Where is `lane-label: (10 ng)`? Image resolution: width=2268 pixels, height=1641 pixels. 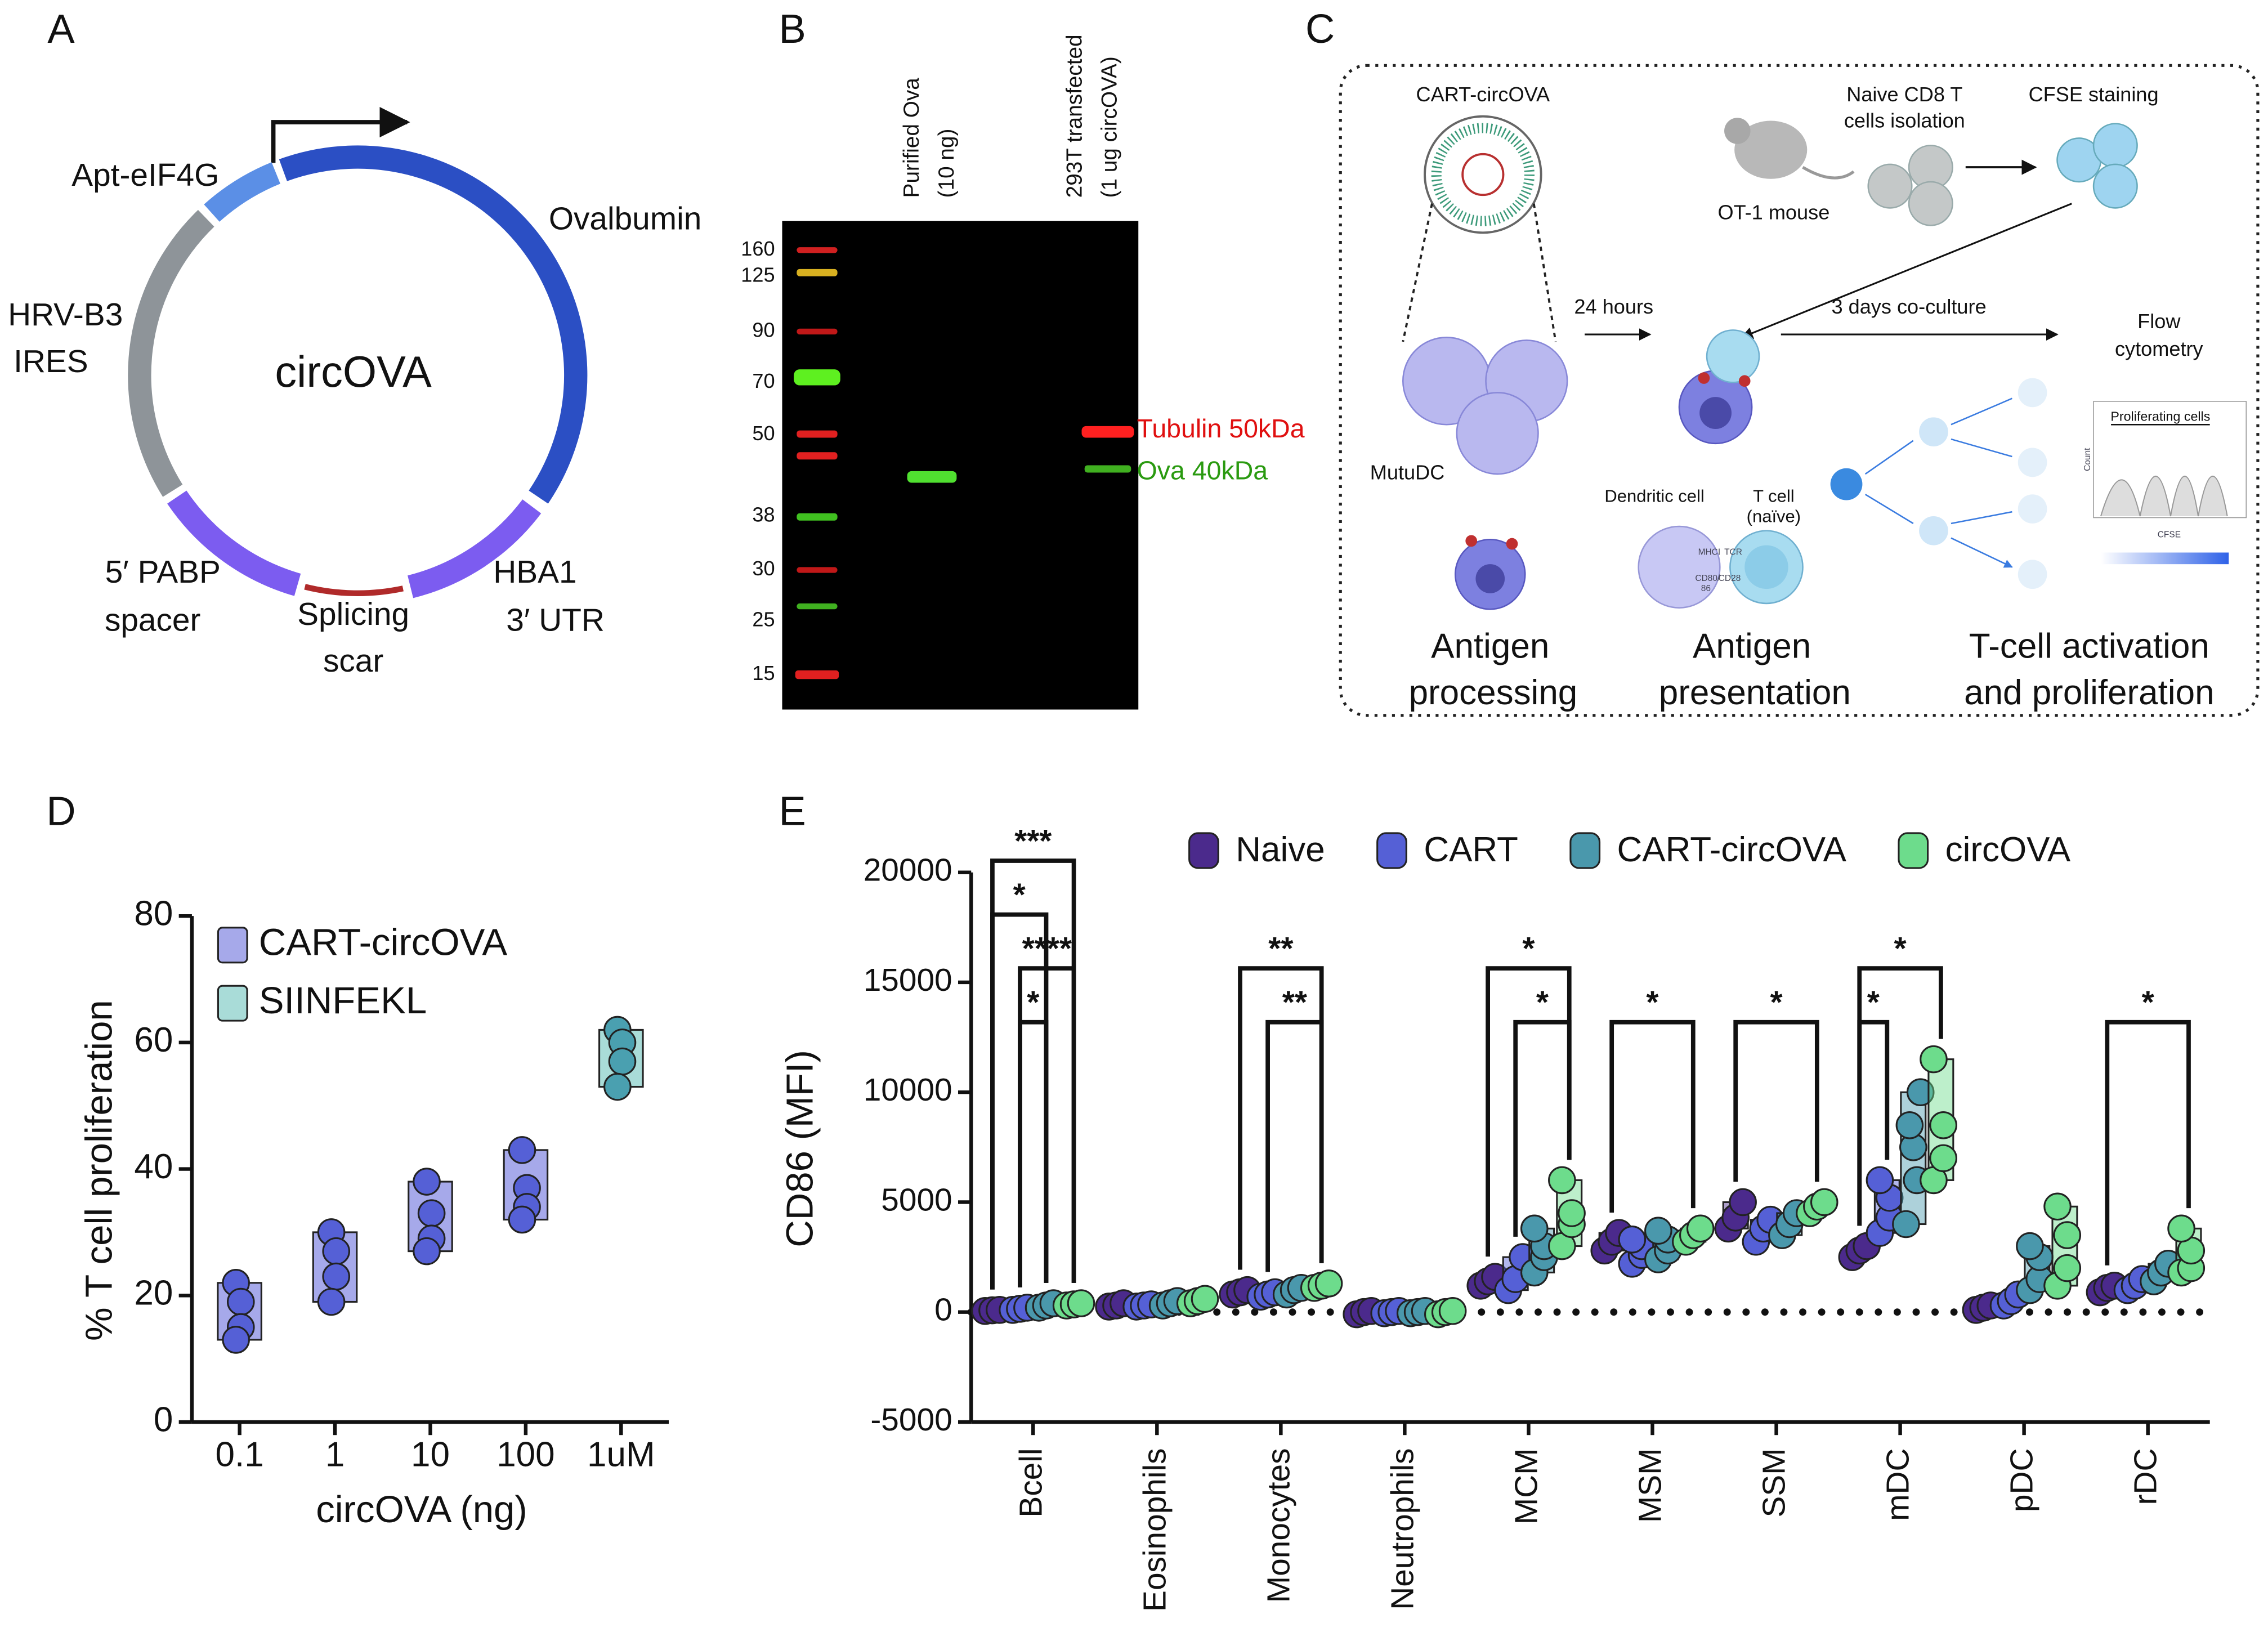 lane-label: (10 ng) is located at coordinates (946, 163).